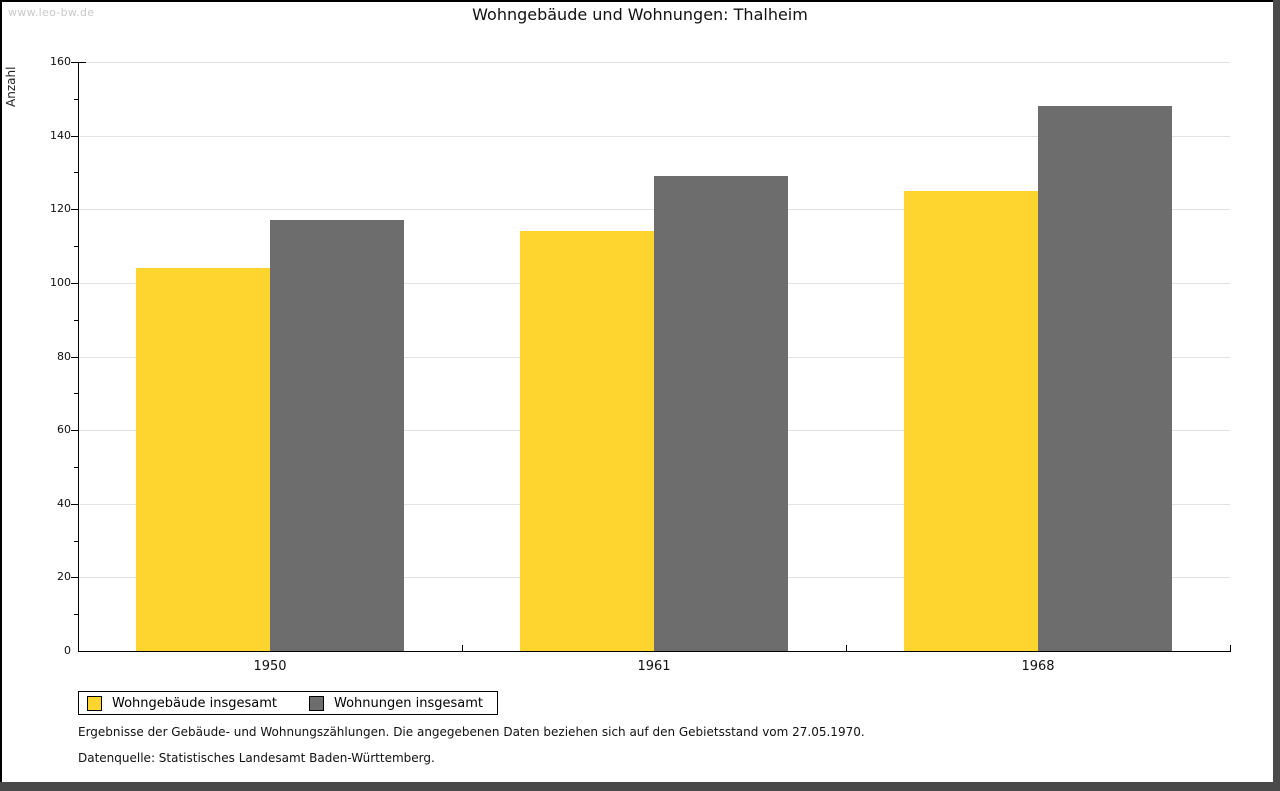 The image size is (1280, 791). I want to click on legend-item-wohnungen: Wohnungen insgesamt, so click(396, 703).